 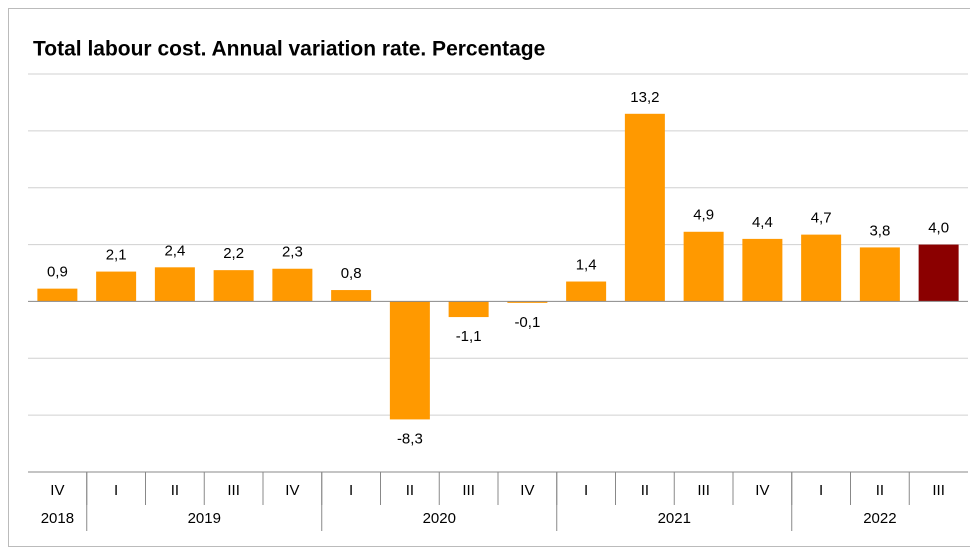 What do you see at coordinates (586, 264) in the screenshot?
I see `data-label: 1,4` at bounding box center [586, 264].